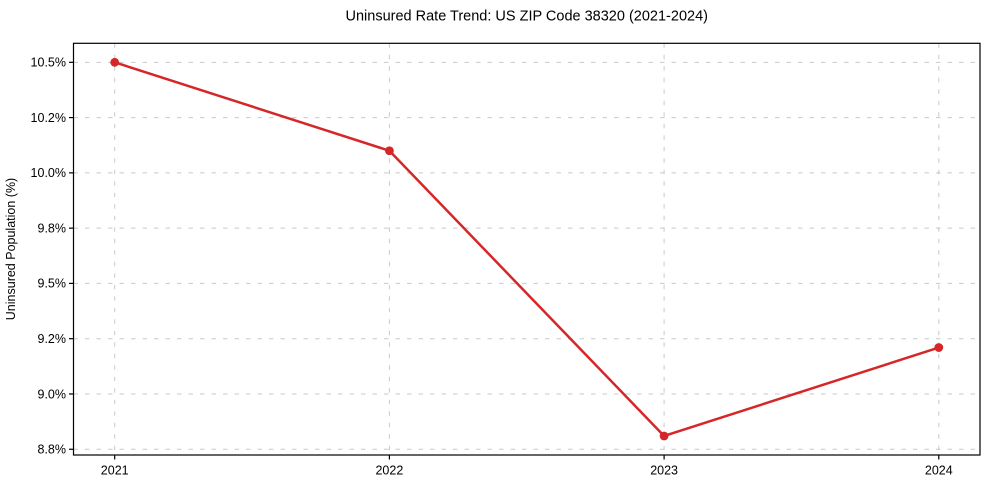 This screenshot has height=490, width=989. Describe the element at coordinates (389, 471) in the screenshot. I see `x-tick-label: 2022` at that location.